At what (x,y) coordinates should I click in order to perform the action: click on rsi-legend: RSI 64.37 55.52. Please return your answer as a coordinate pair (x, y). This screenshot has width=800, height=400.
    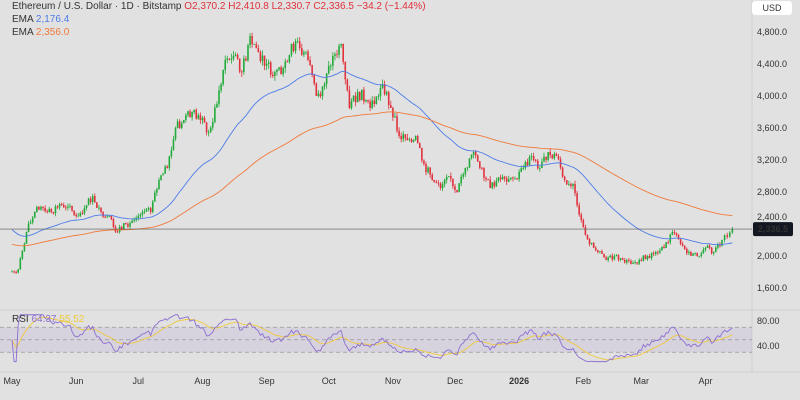
    Looking at the image, I should click on (48, 320).